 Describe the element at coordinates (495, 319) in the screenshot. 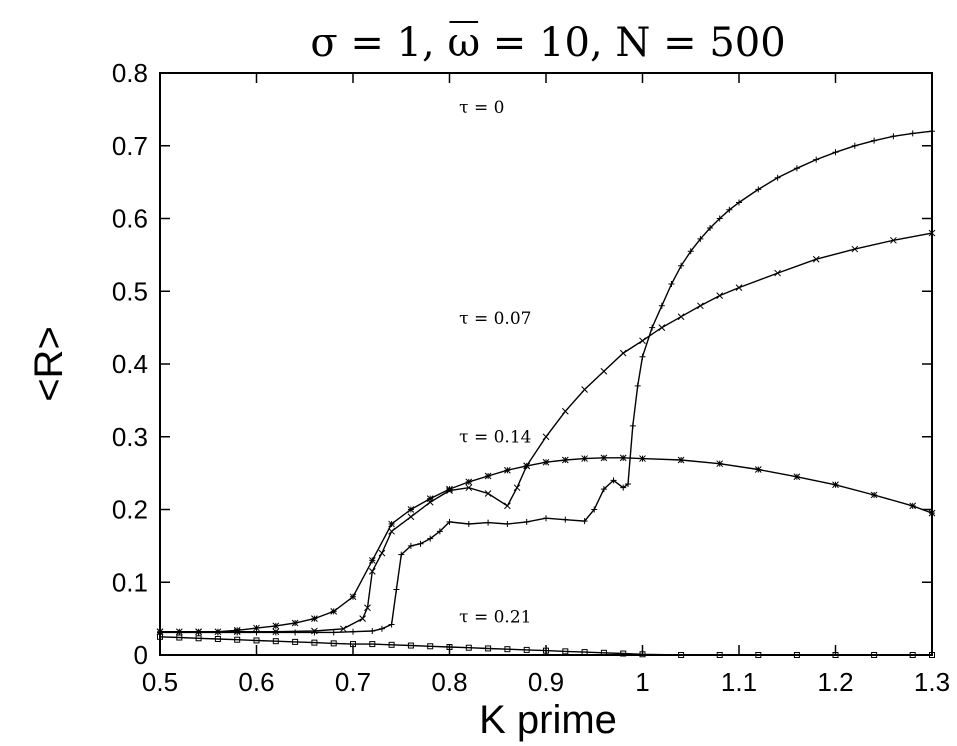

I see `series-label-1: τ = 0.07` at that location.